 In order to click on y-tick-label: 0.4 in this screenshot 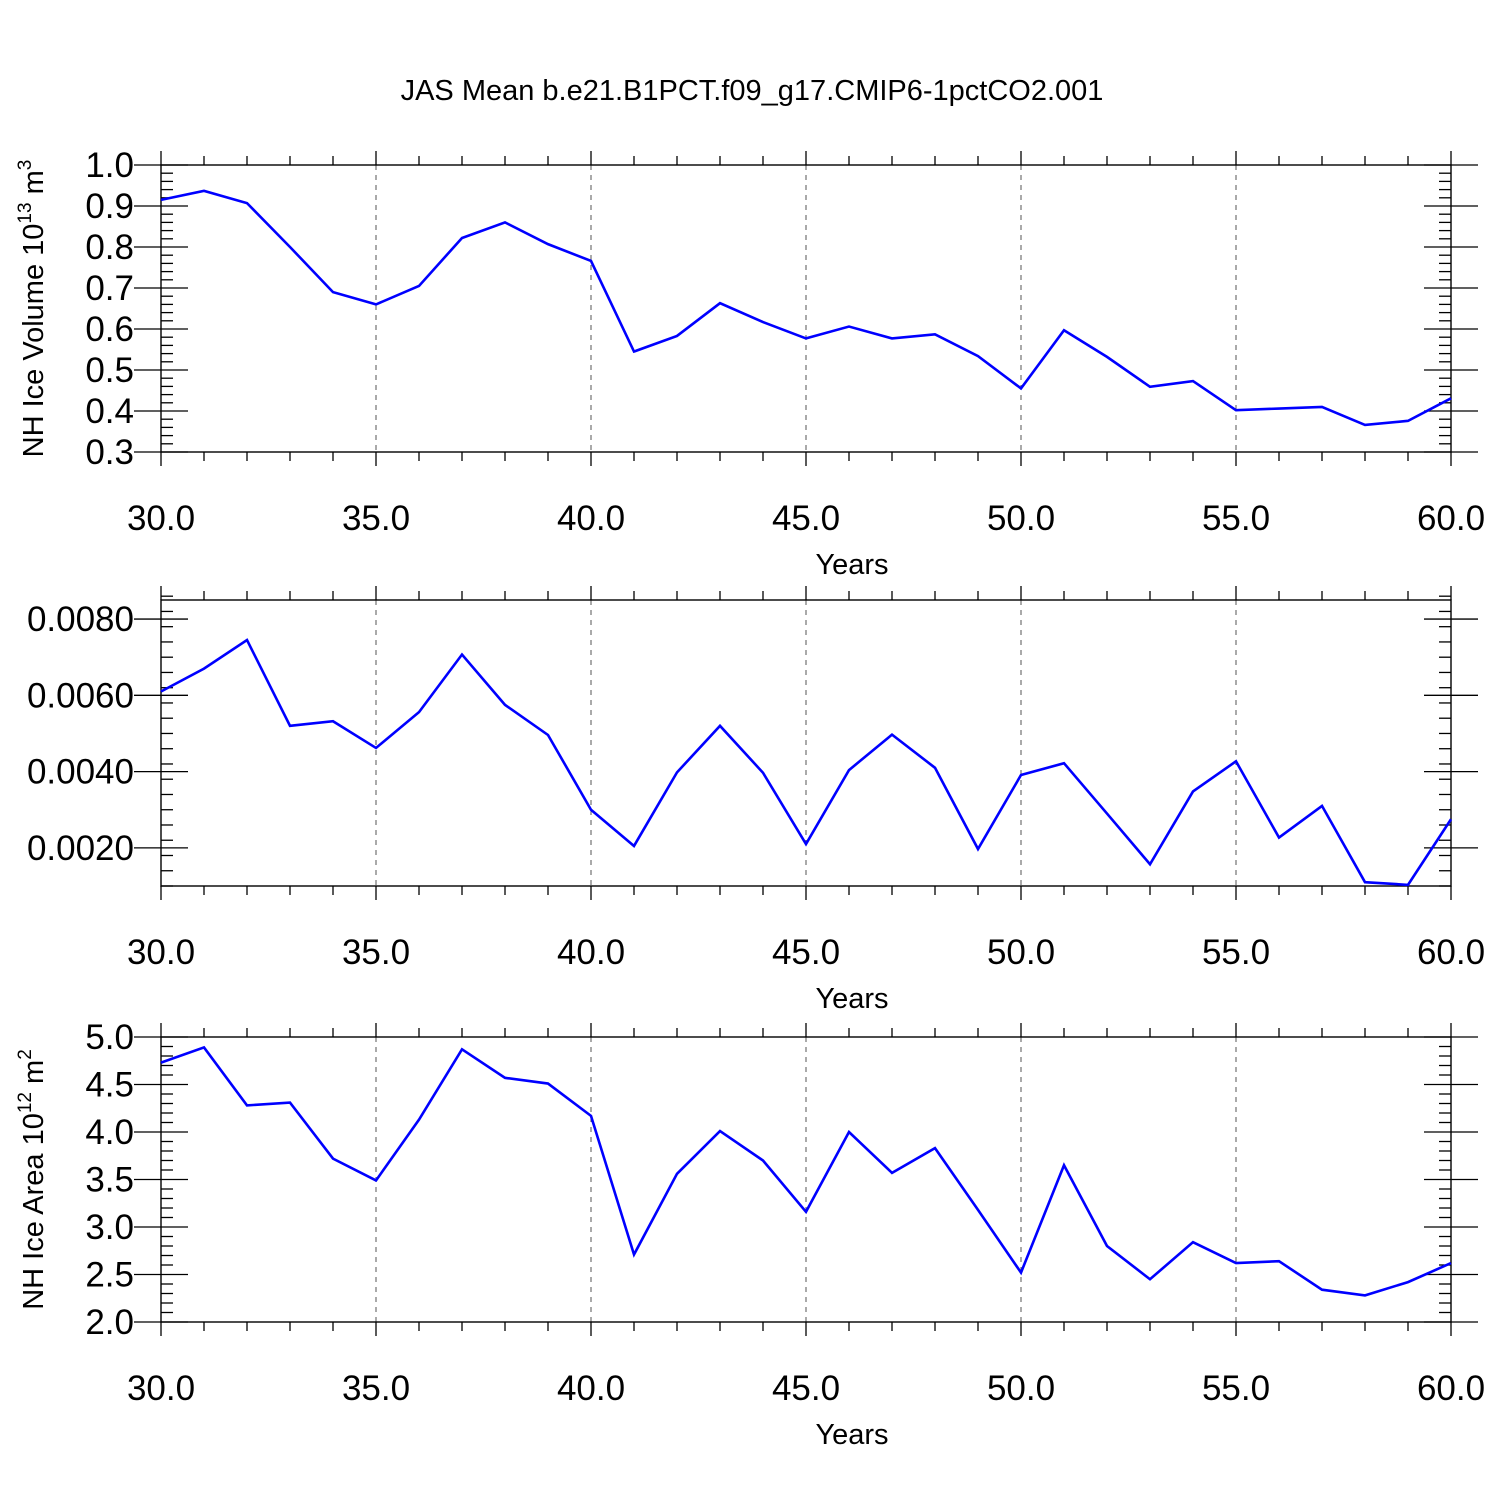, I will do `click(109, 411)`.